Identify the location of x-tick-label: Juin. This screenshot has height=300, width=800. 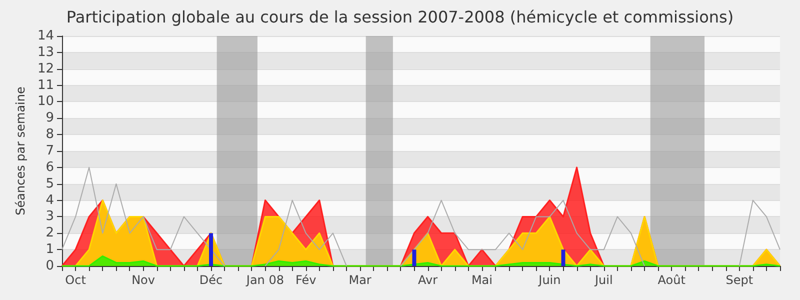
(549, 280).